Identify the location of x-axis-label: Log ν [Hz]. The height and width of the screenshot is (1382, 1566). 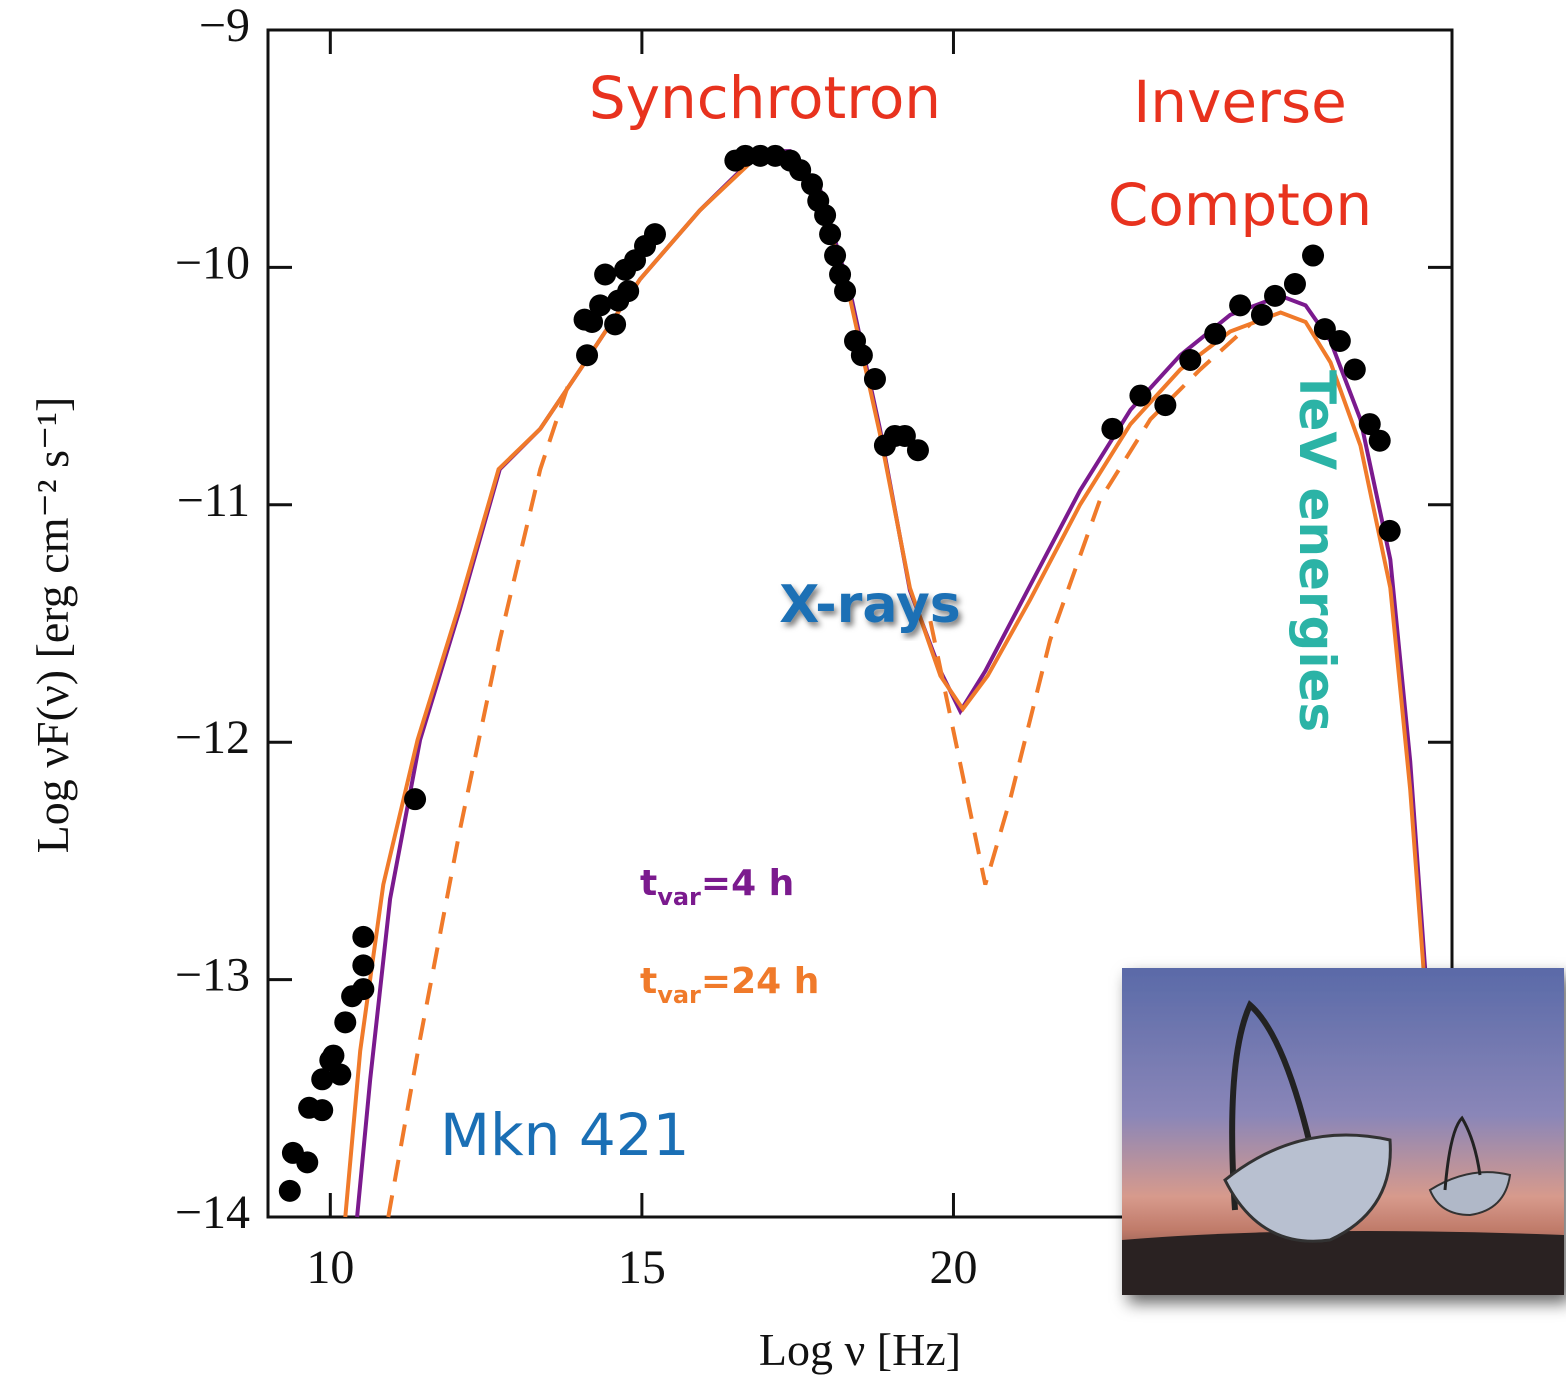
(860, 1349).